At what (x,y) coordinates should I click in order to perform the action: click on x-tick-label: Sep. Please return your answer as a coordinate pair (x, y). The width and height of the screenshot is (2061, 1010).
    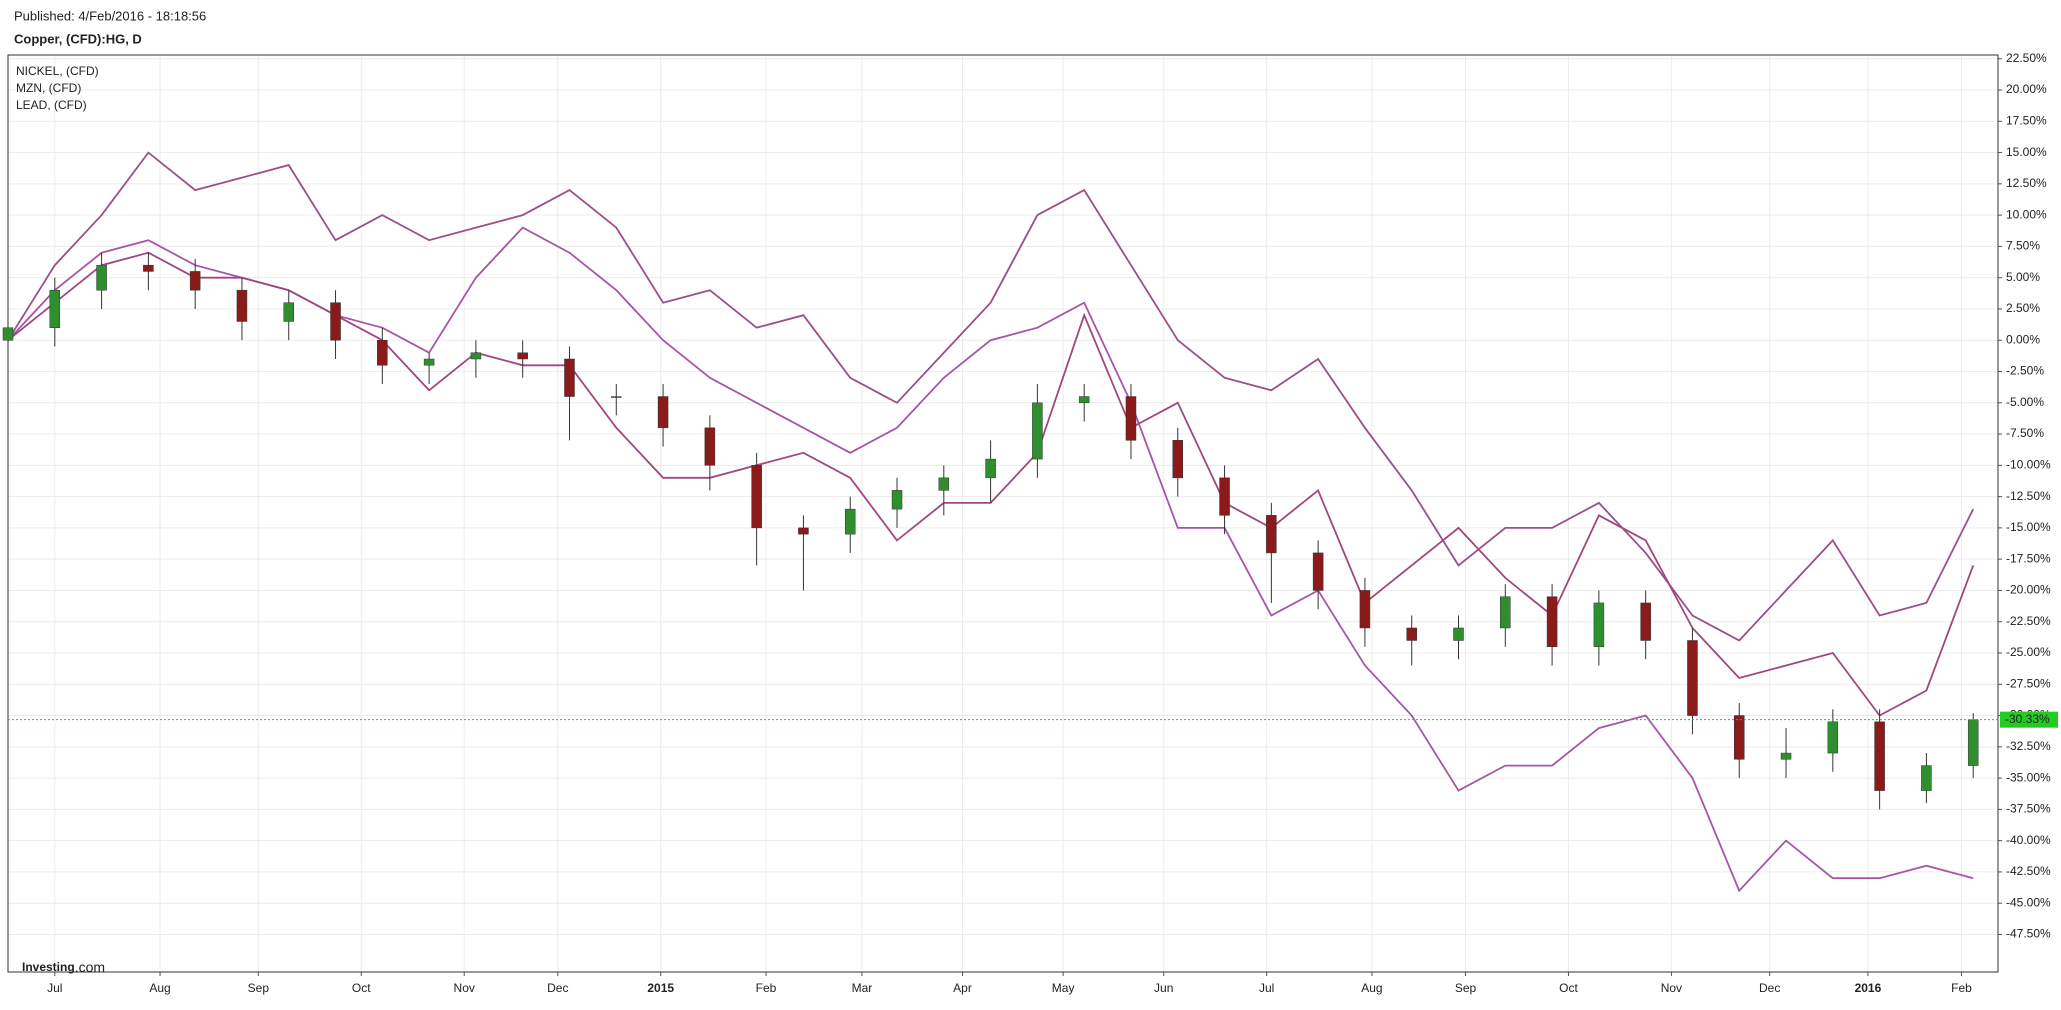
    Looking at the image, I should click on (1466, 988).